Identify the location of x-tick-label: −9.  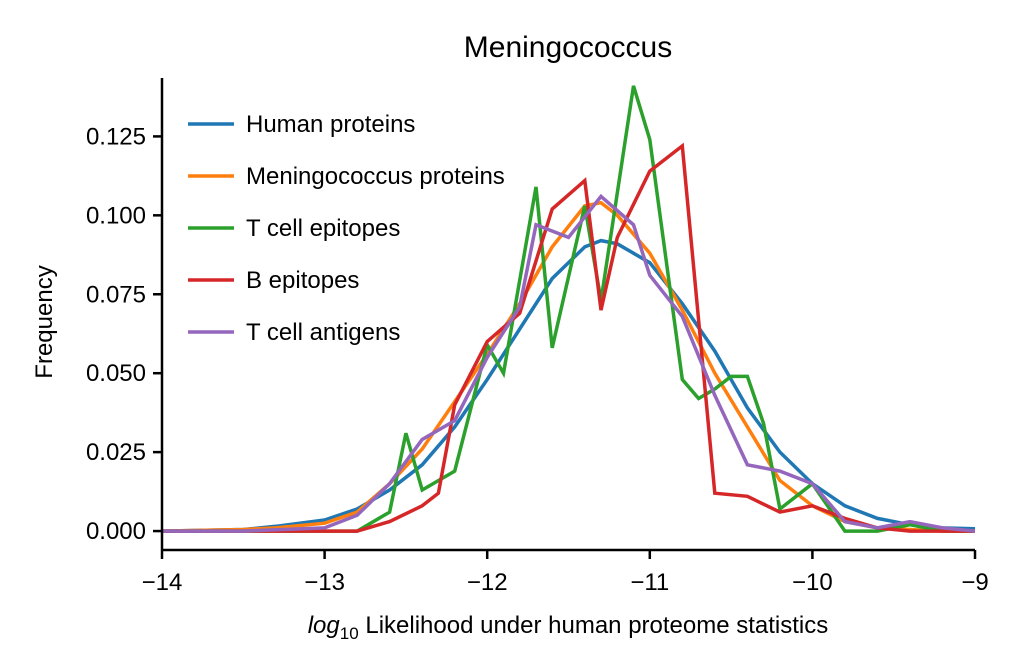
(974, 582).